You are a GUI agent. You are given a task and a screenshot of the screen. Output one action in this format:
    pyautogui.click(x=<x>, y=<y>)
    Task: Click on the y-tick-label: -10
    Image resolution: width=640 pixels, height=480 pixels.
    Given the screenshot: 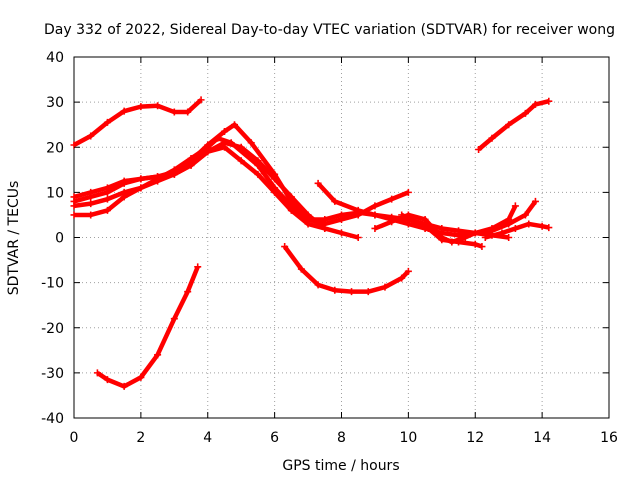 What is the action you would take?
    pyautogui.click(x=52, y=284)
    